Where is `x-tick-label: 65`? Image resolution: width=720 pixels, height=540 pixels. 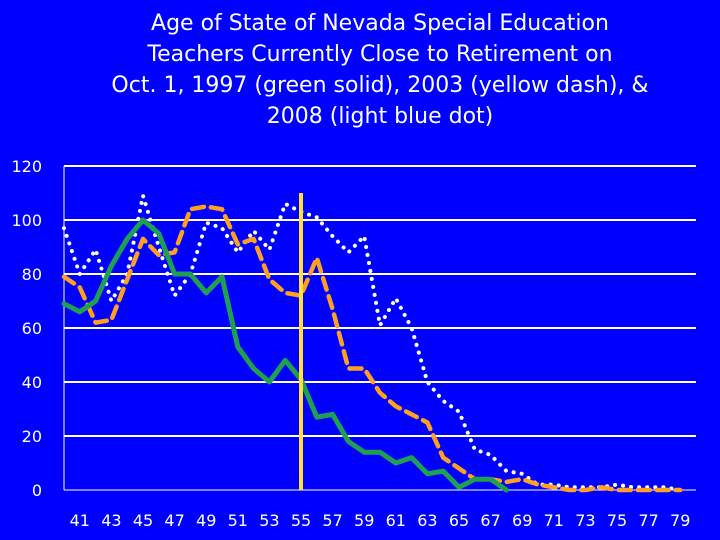
x-tick-label: 65 is located at coordinates (459, 520).